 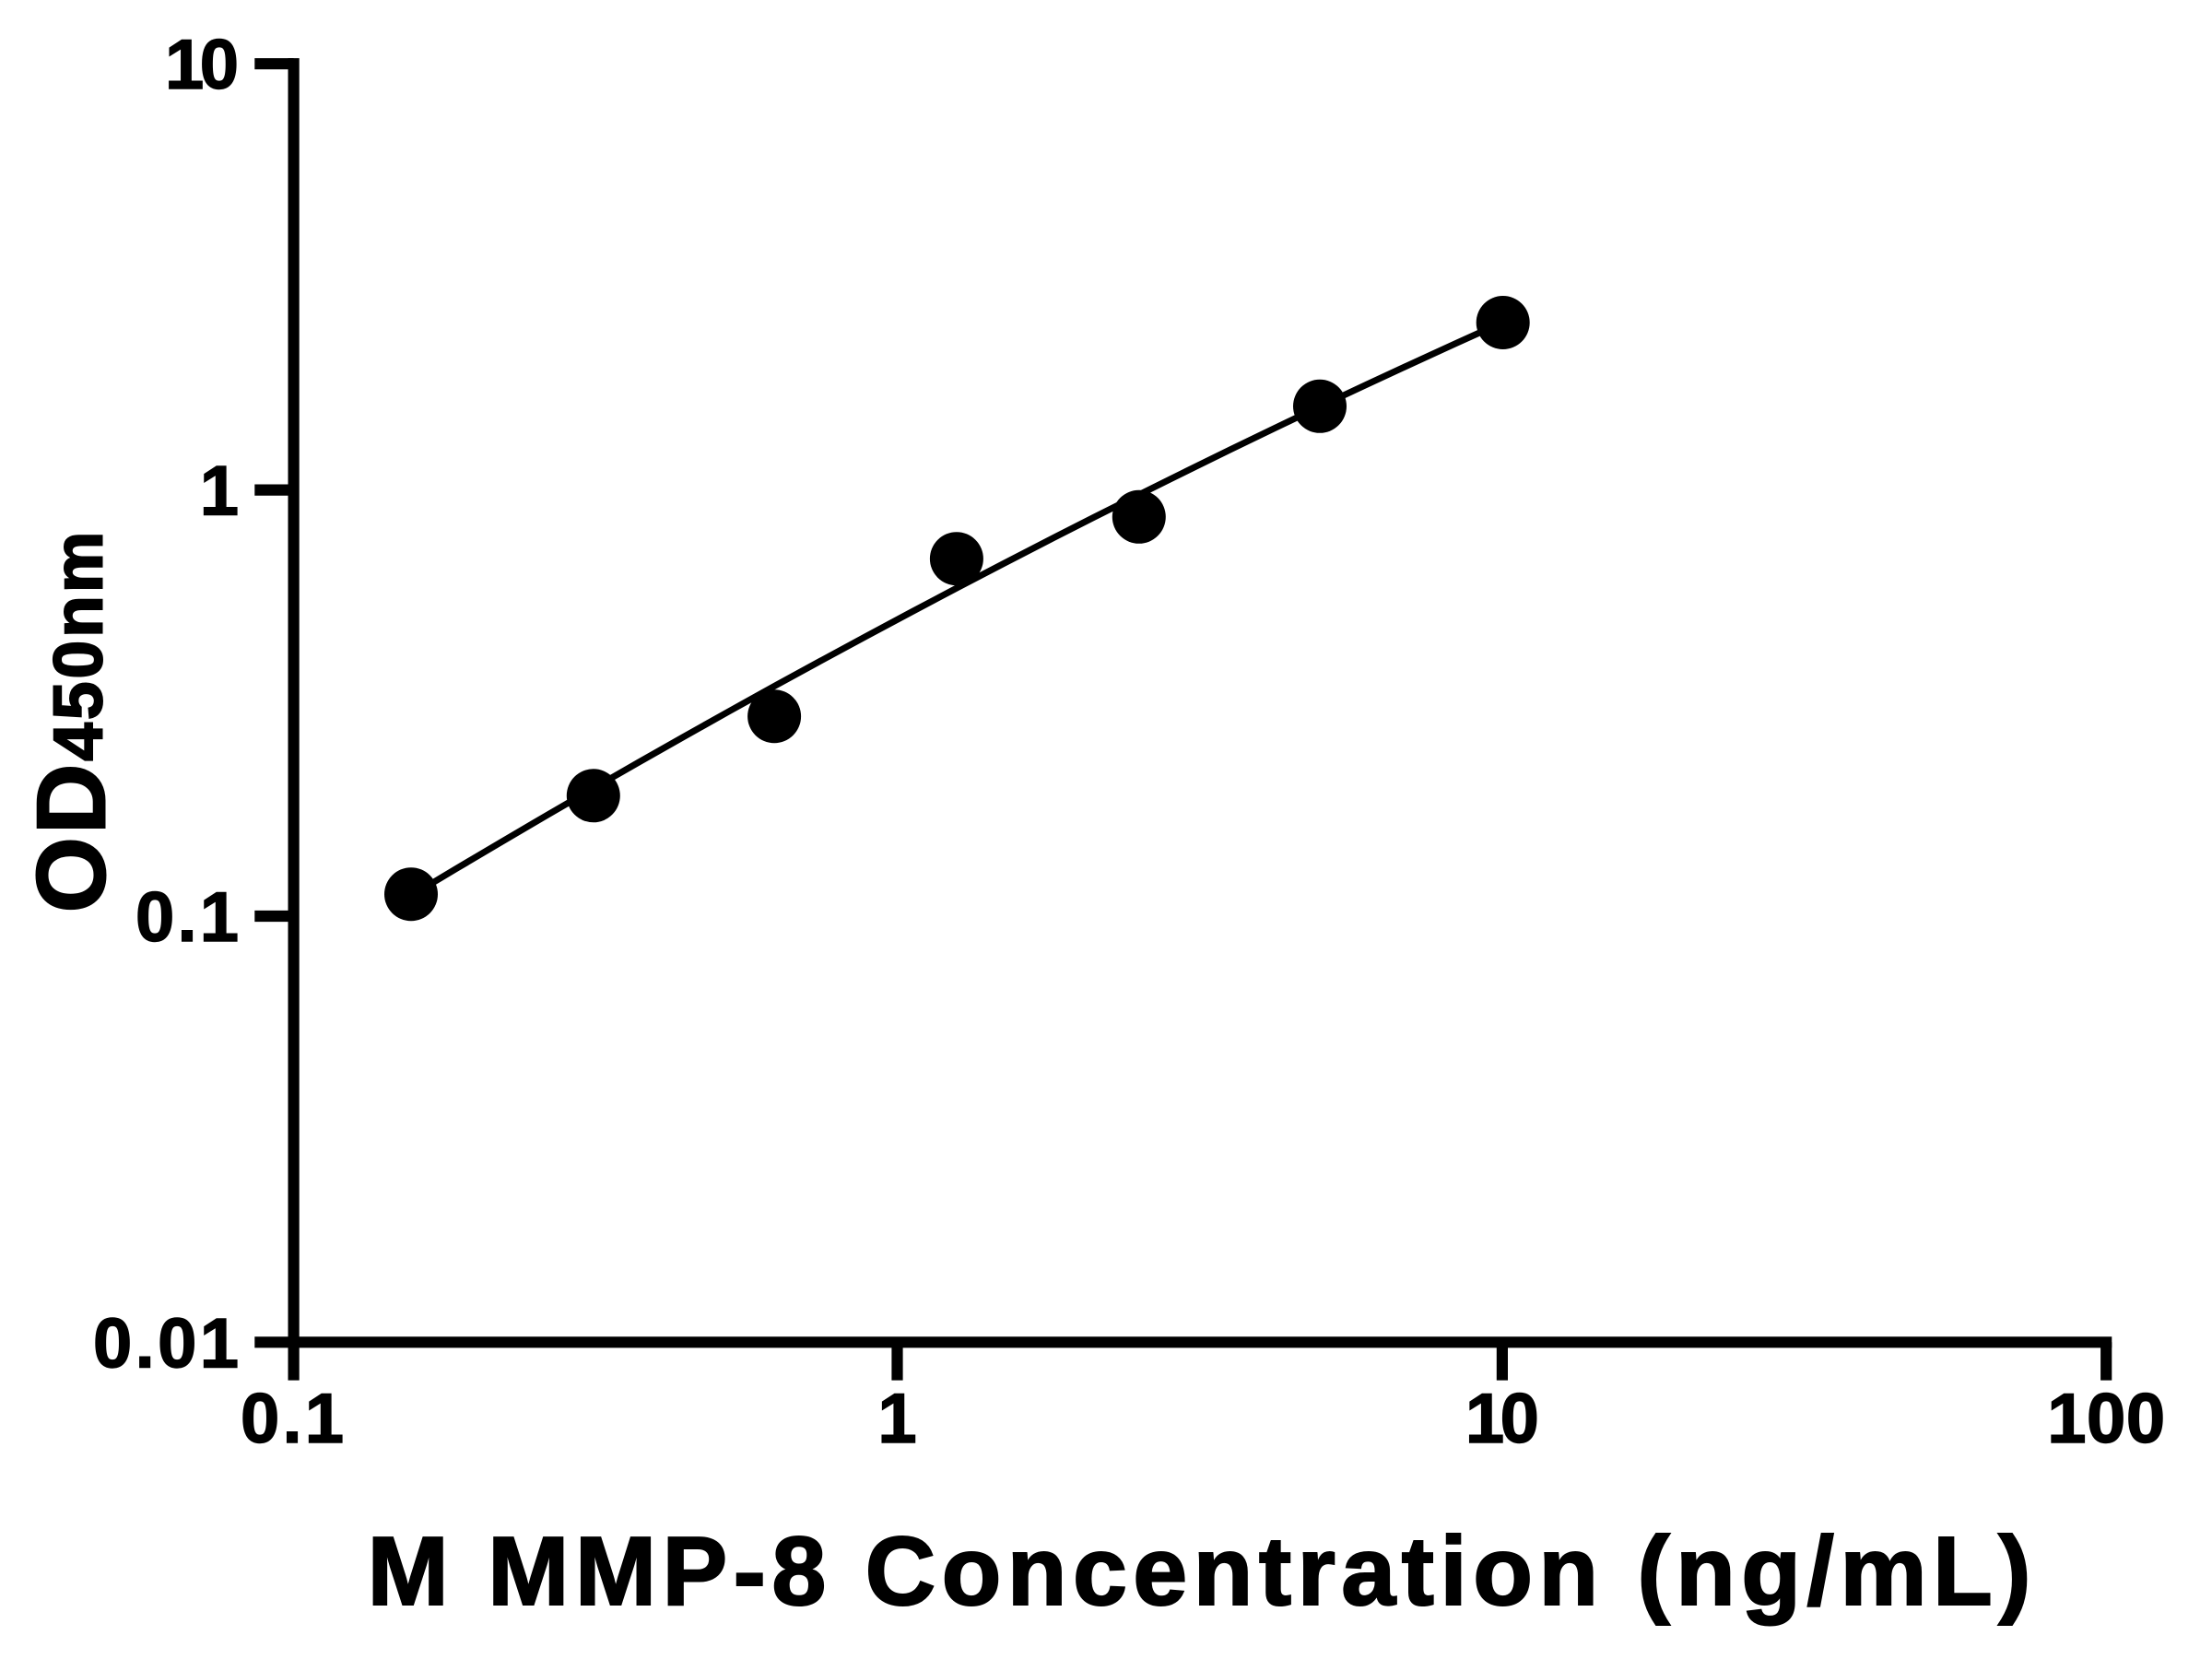 I want to click on svg-text: OD450nm, so click(x=71, y=722).